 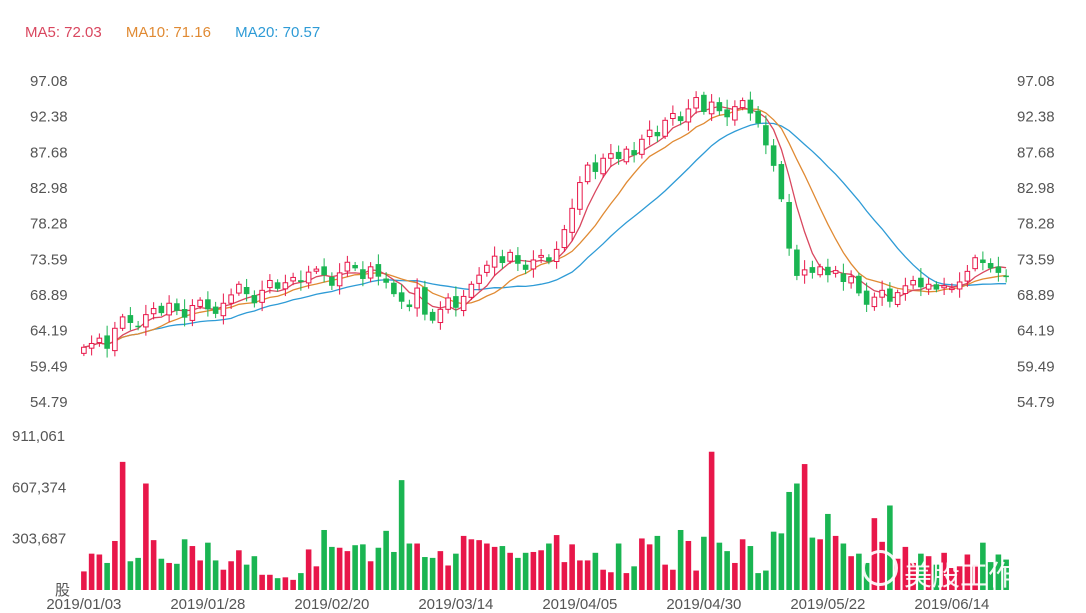 I want to click on volume-tick: 303,687, so click(x=39, y=539).